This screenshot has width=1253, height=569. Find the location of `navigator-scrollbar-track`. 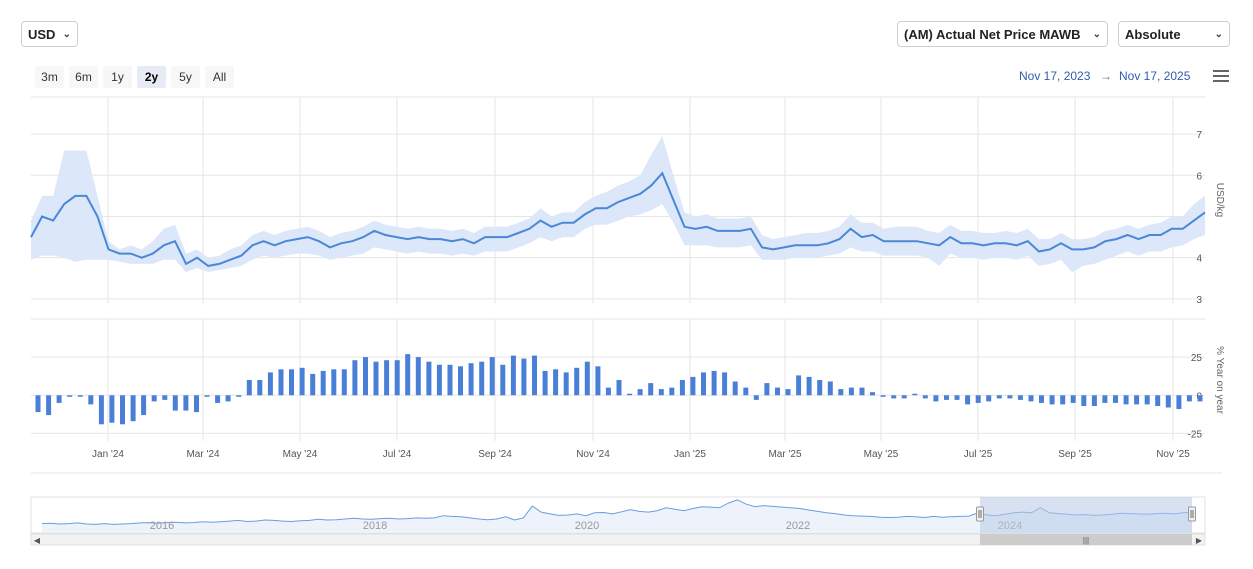

navigator-scrollbar-track is located at coordinates (618, 539).